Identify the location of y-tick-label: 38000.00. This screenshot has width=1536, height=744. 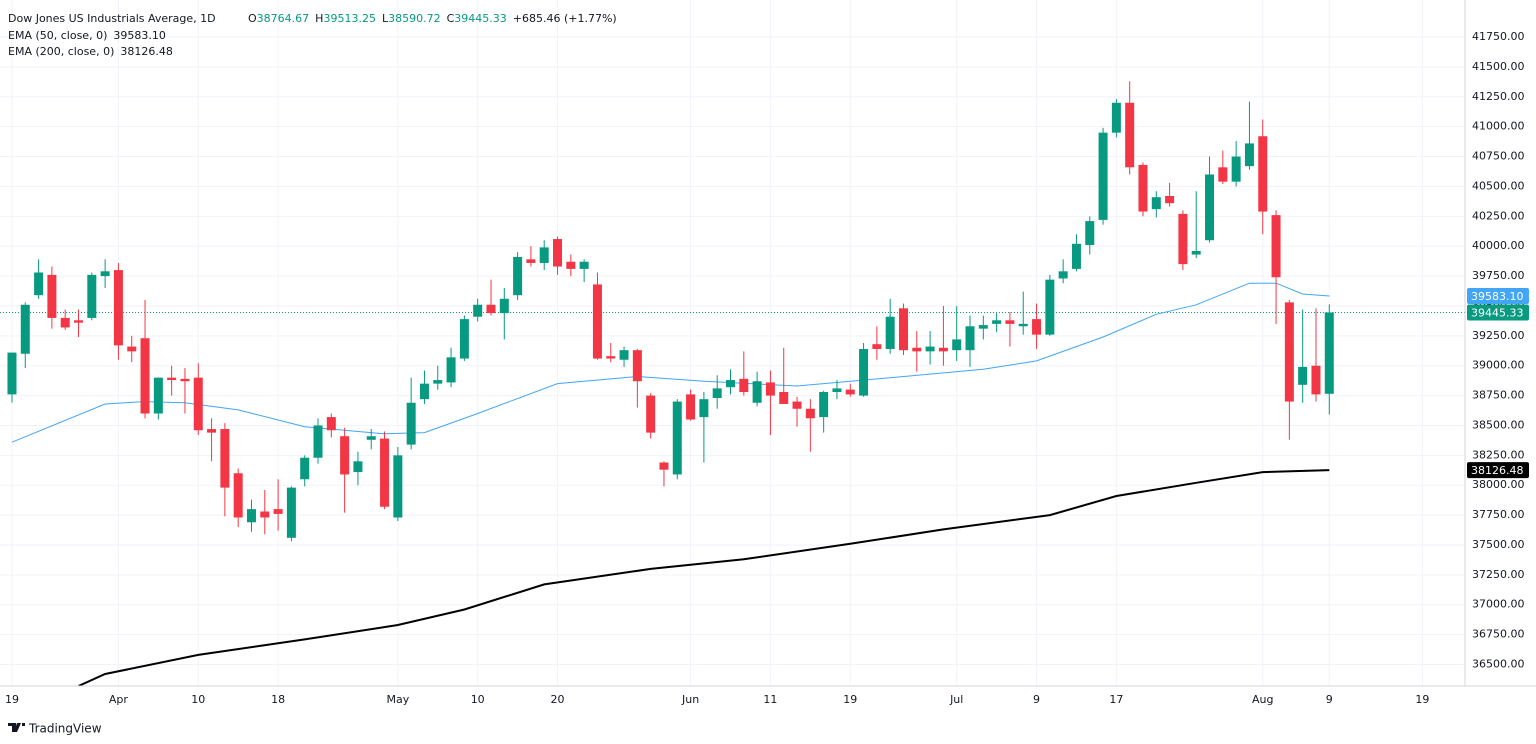
(1498, 484).